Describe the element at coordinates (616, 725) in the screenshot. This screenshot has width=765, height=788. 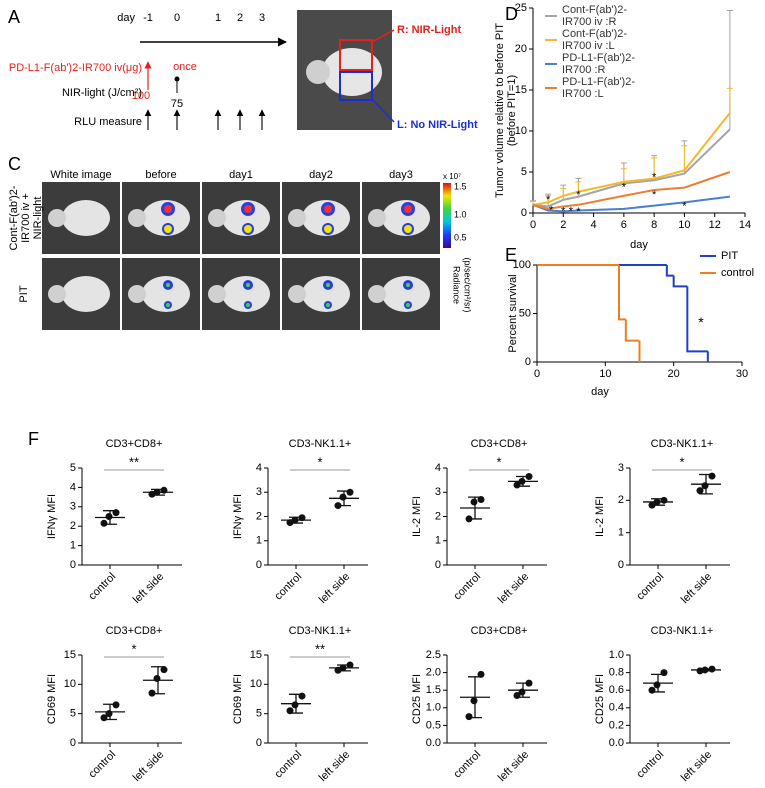
I see `y-tick-label: 0.2` at that location.